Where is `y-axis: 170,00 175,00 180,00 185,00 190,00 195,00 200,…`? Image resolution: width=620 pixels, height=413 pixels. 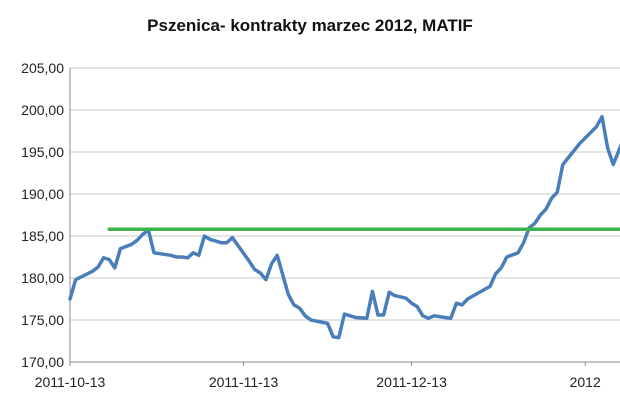
y-axis: 170,00 175,00 180,00 185,00 190,00 195,00 200,… is located at coordinates (46, 215).